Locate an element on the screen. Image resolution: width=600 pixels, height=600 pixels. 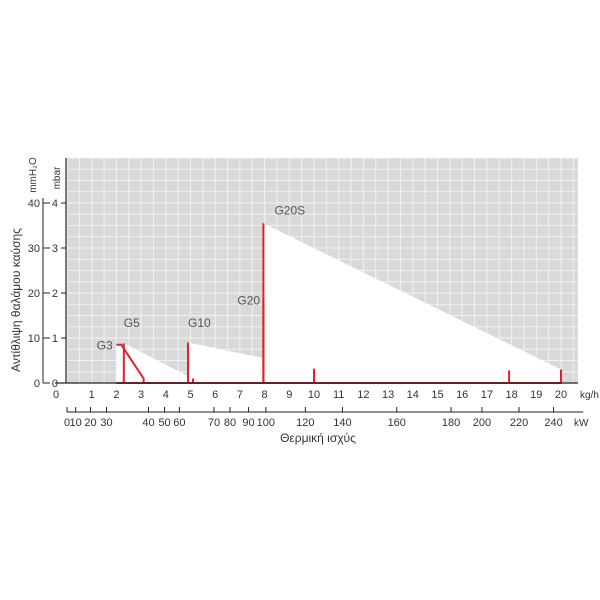
x-unit-kw: kW is located at coordinates (581, 423).